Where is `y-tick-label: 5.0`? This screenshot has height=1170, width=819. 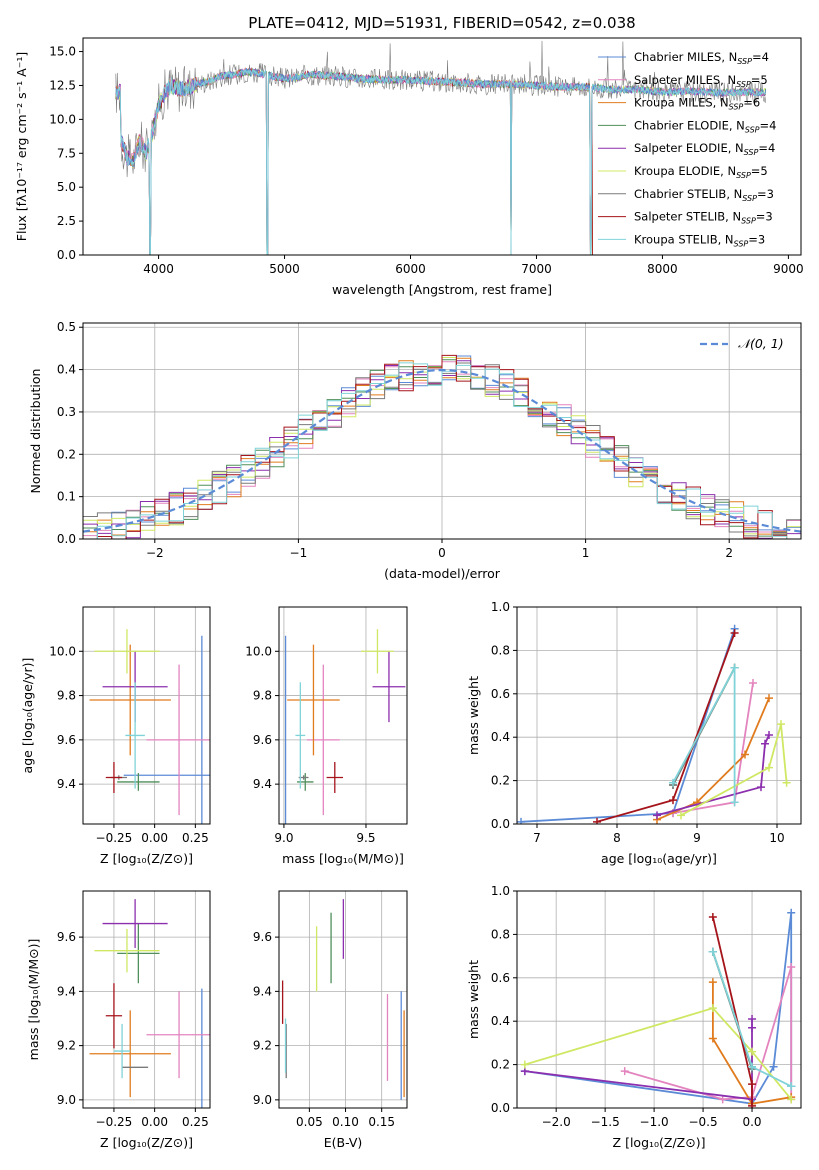
y-tick-label: 5.0 is located at coordinates (66, 187).